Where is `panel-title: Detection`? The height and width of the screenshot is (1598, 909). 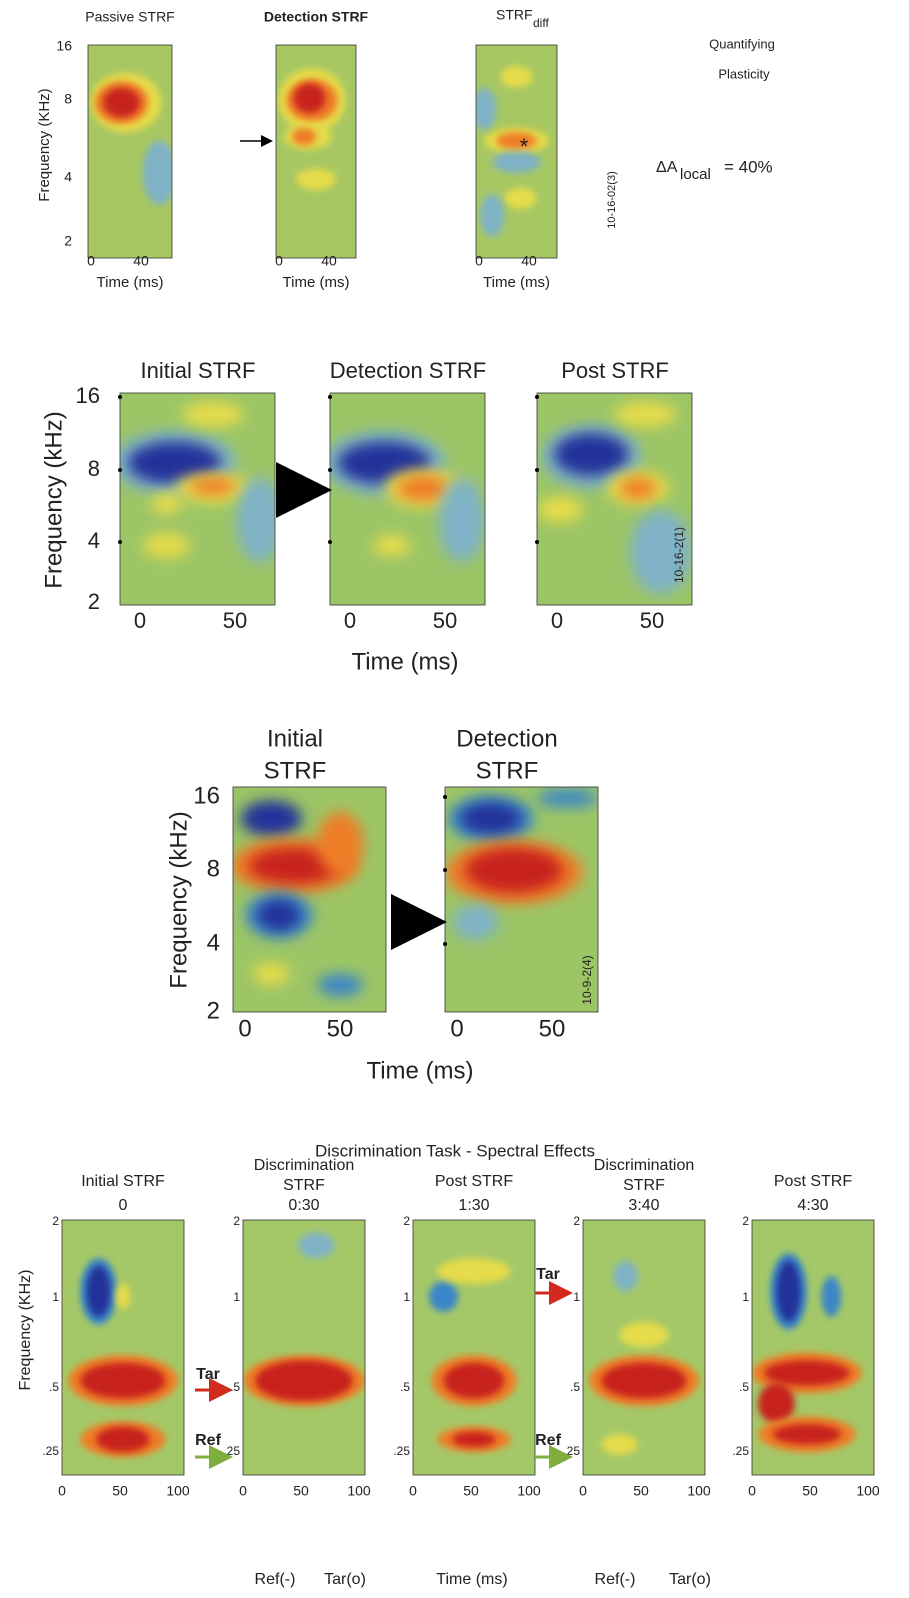 panel-title: Detection is located at coordinates (506, 738).